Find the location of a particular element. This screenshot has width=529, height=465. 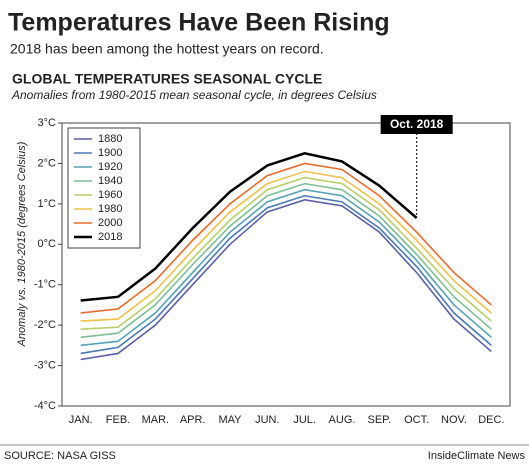

legend-label: 2000 is located at coordinates (110, 223).